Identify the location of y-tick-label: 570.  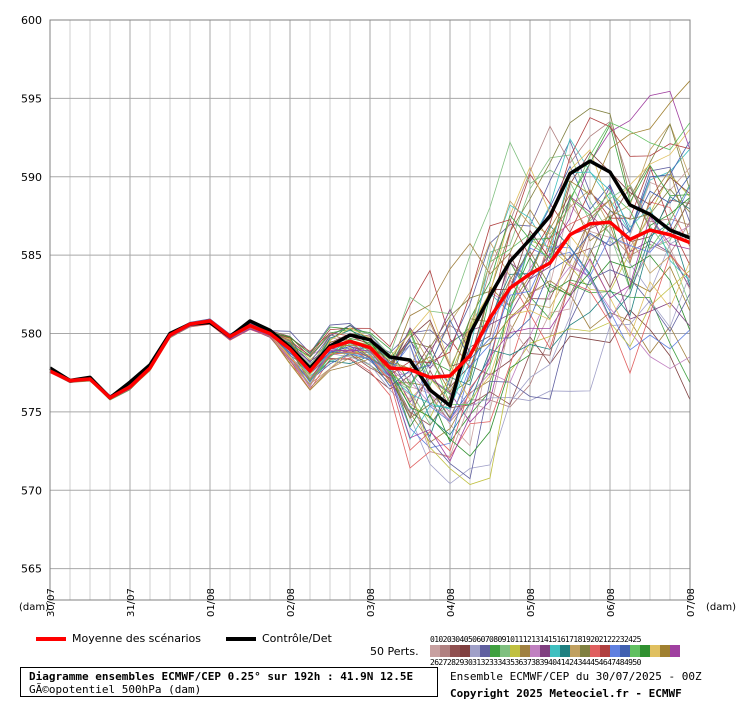
(31, 490).